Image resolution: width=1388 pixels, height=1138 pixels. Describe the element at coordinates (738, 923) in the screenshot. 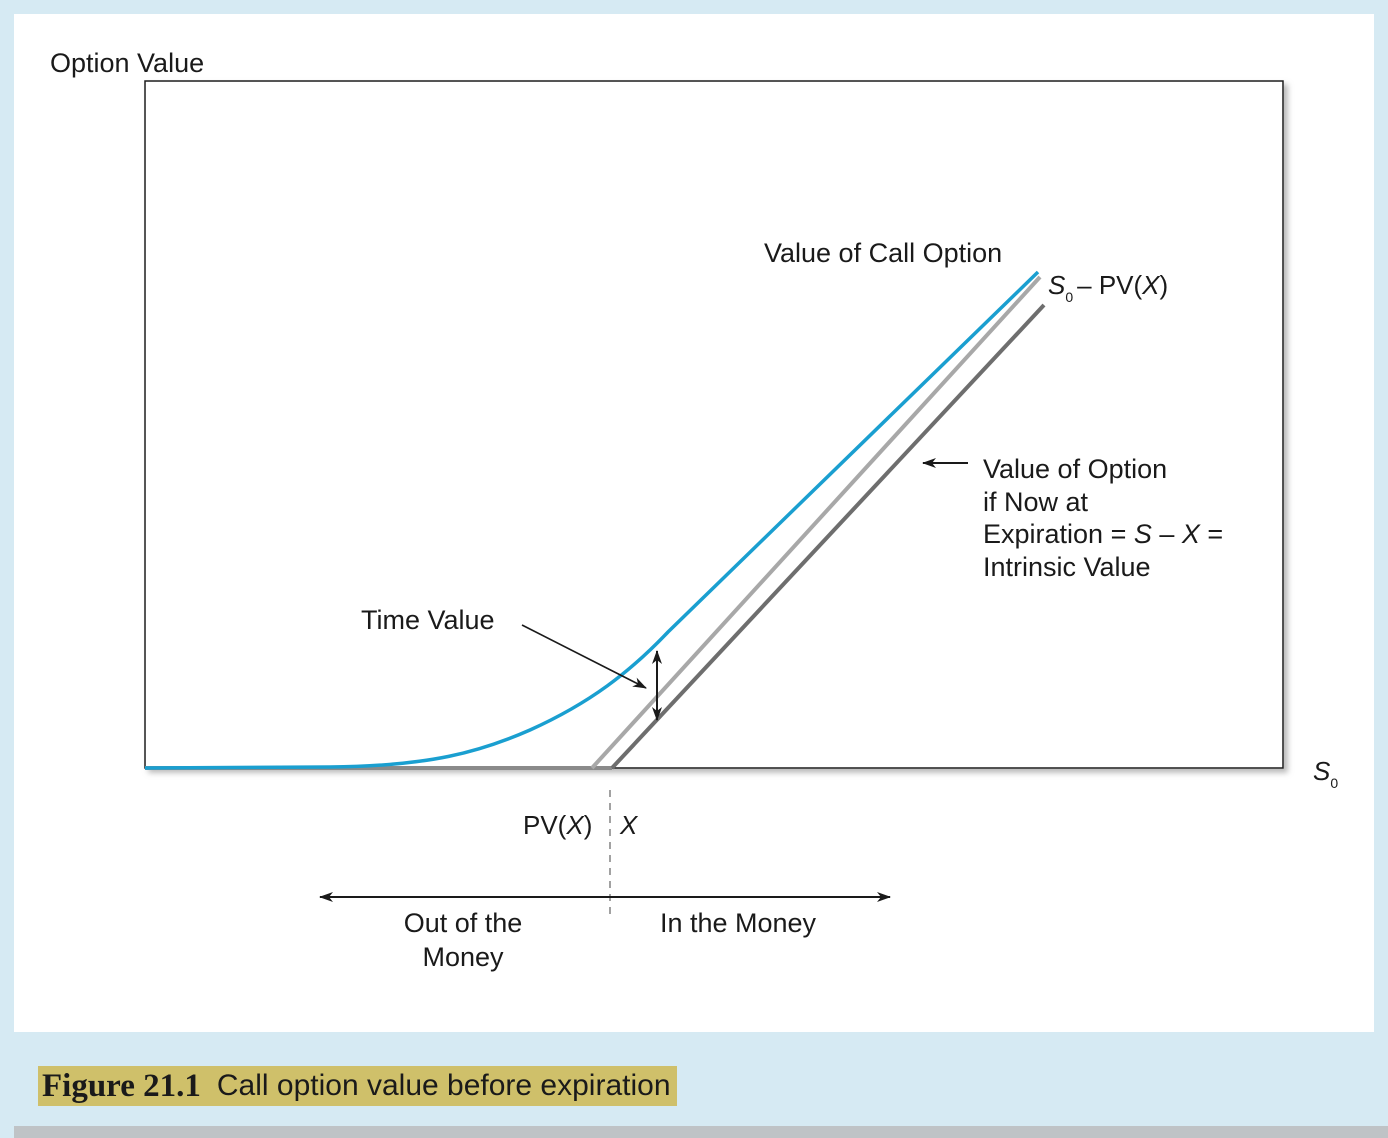

I see `in-the-money-label: In the Money` at that location.